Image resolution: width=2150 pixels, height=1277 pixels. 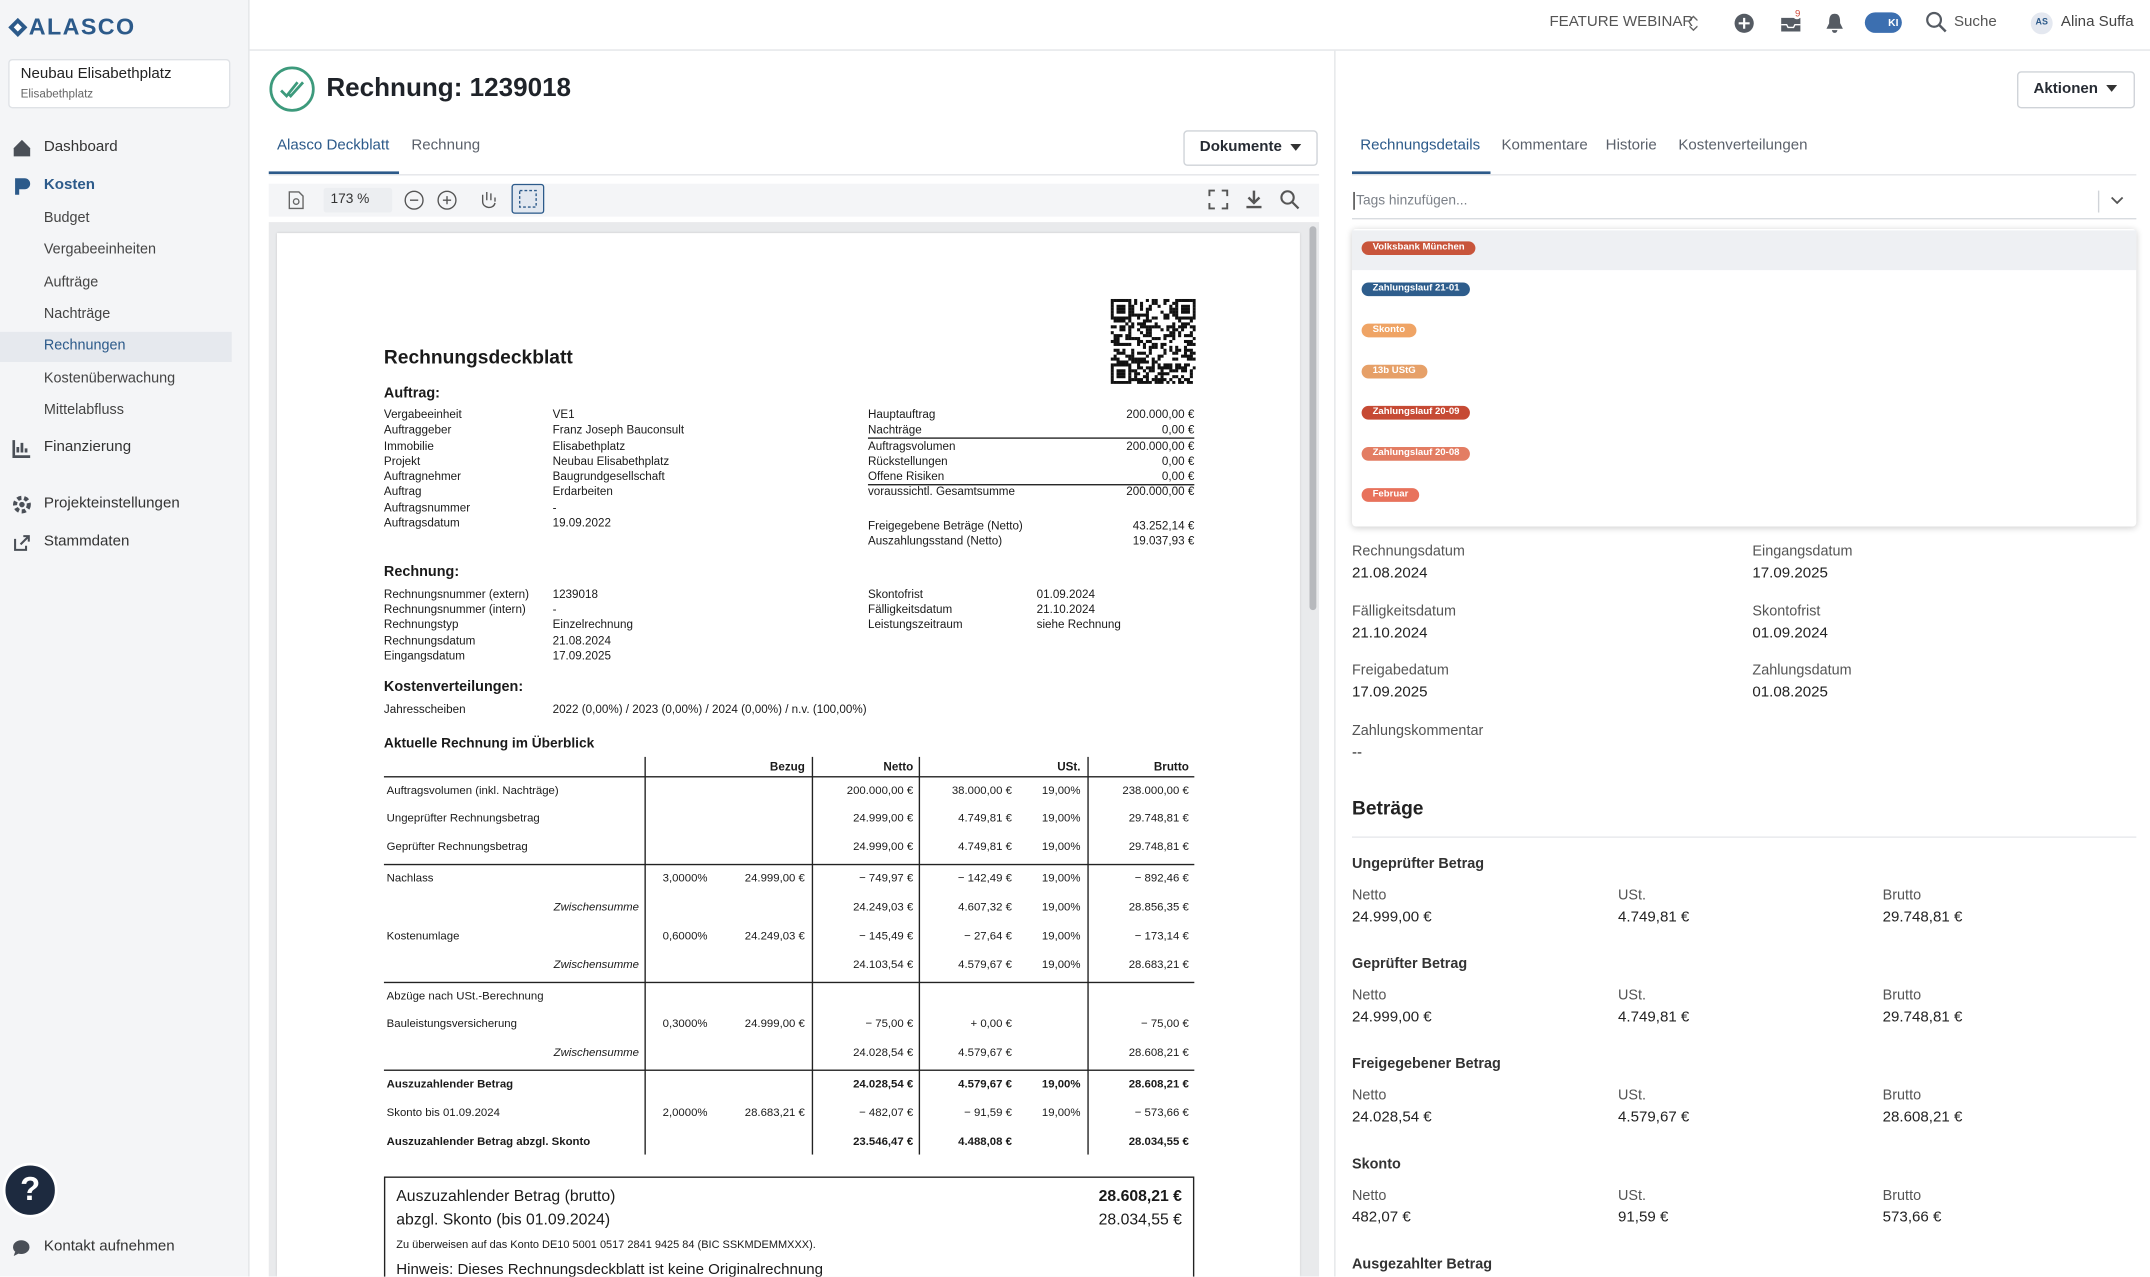 What do you see at coordinates (1416, 412) in the screenshot?
I see `tag-pill: Zahlungslauf 20-09` at bounding box center [1416, 412].